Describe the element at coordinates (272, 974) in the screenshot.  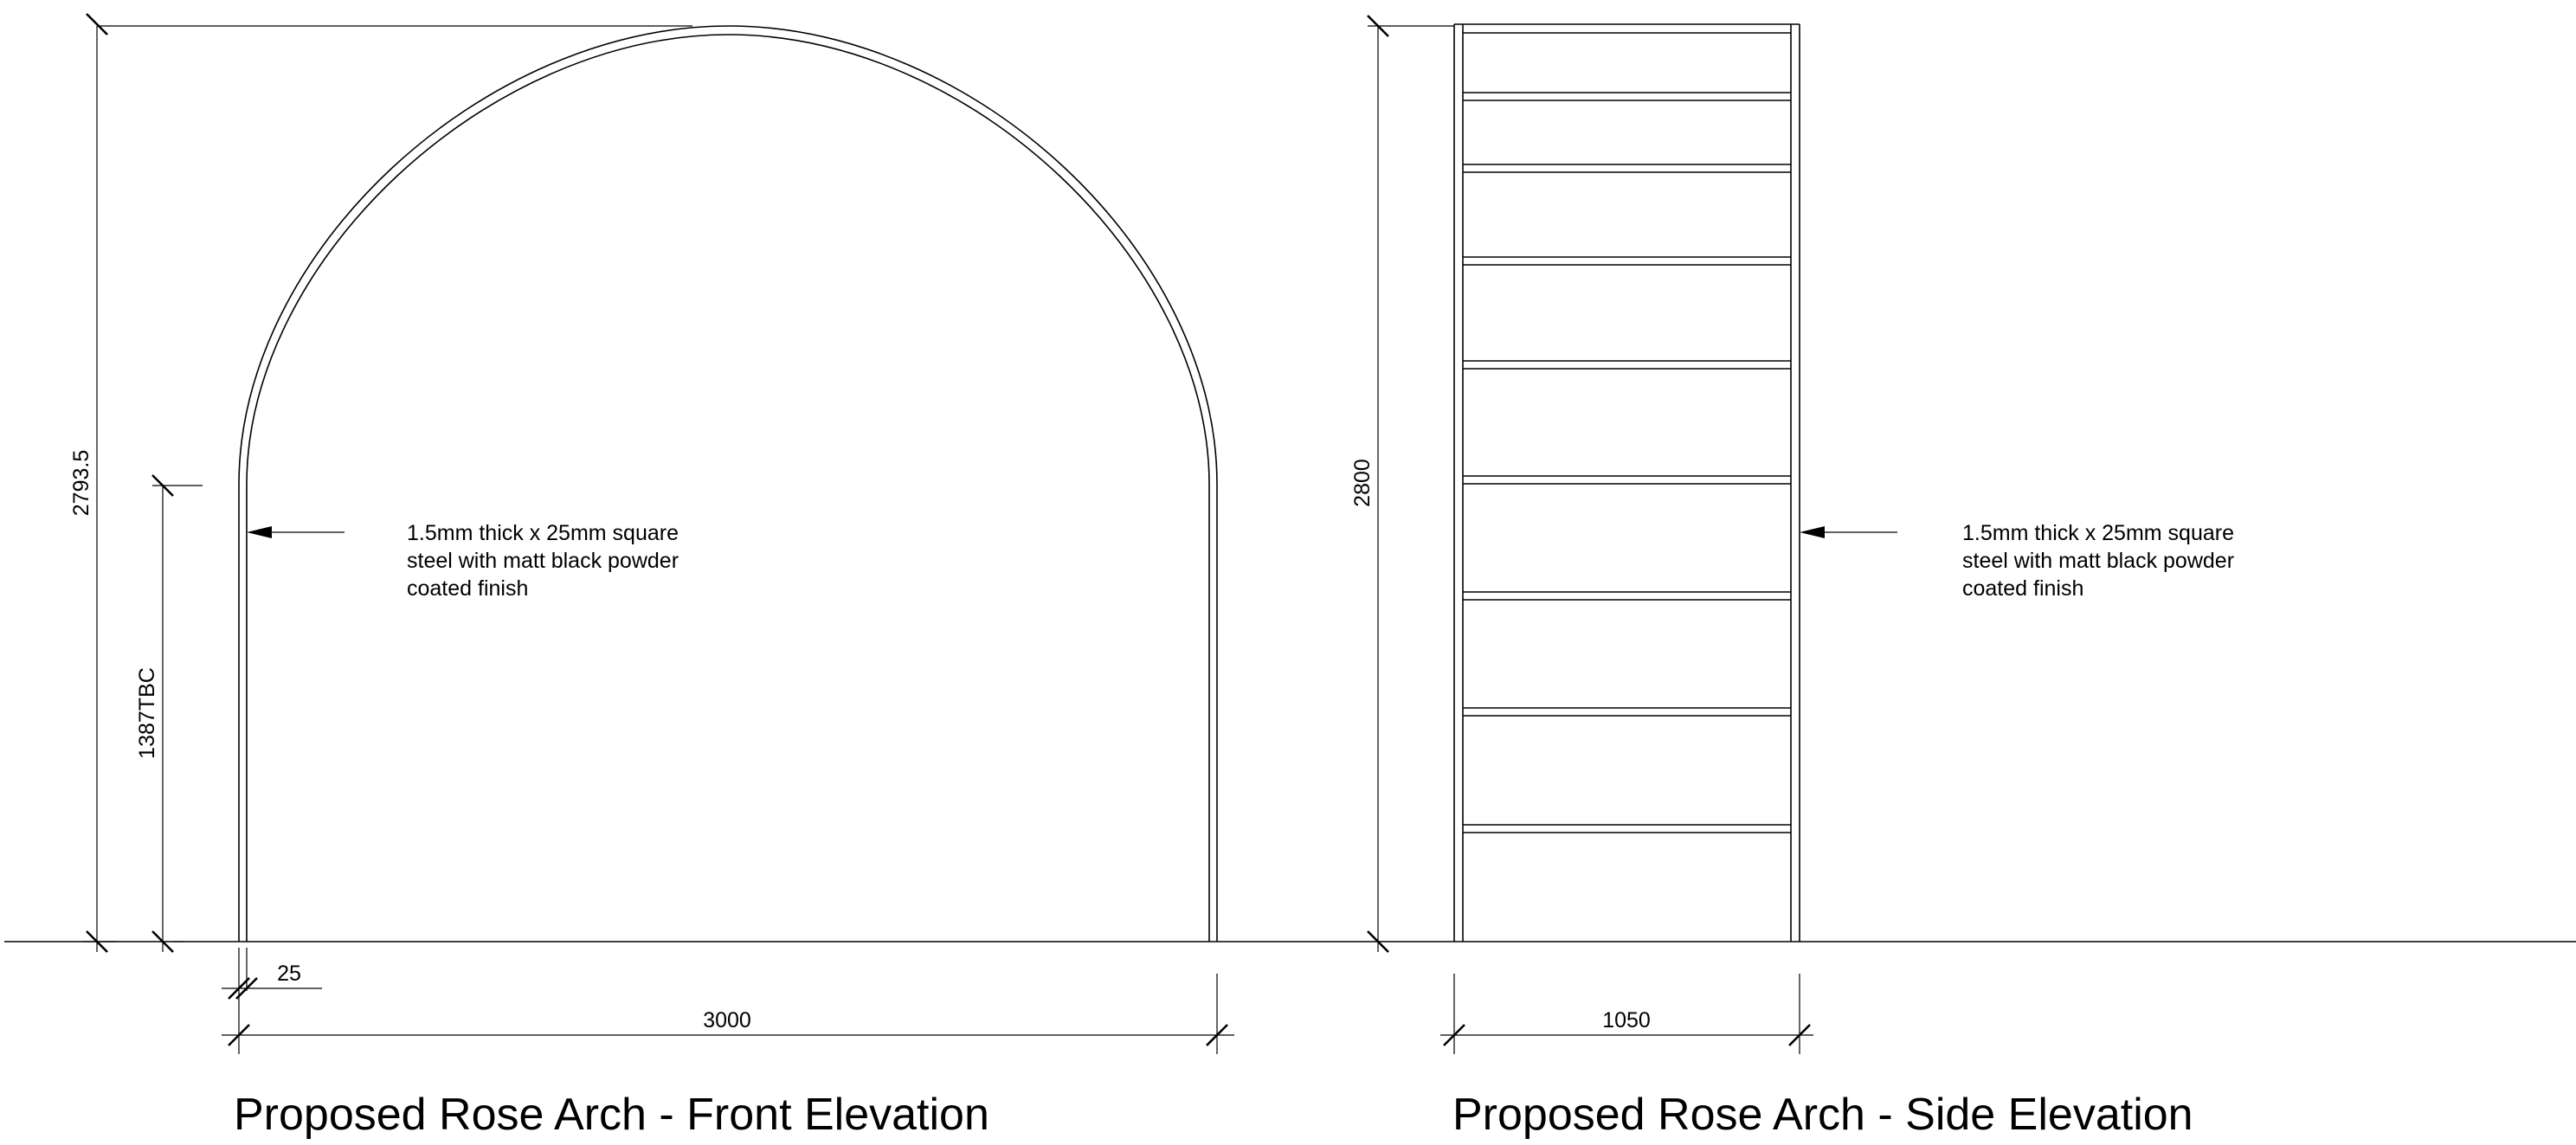
I see `tube-width-dimension: 25` at that location.